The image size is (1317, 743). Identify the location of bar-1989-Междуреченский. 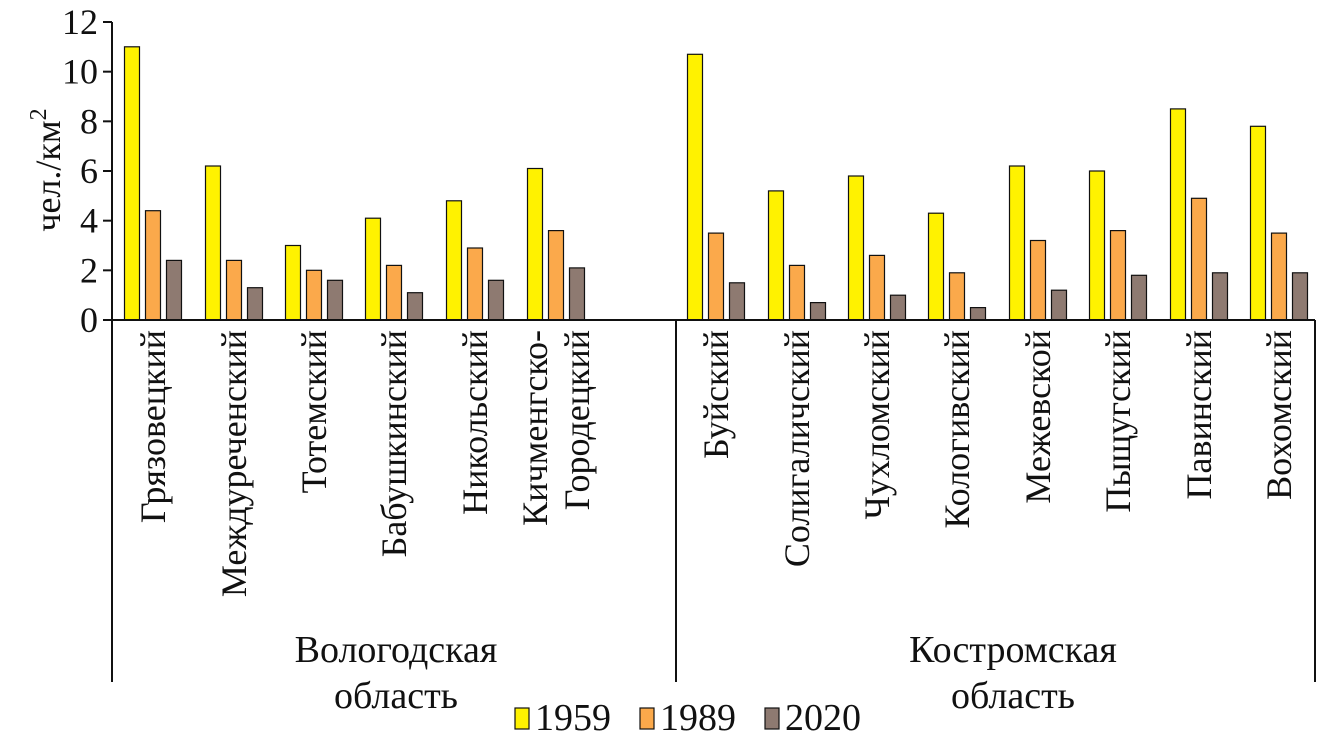
(234, 290).